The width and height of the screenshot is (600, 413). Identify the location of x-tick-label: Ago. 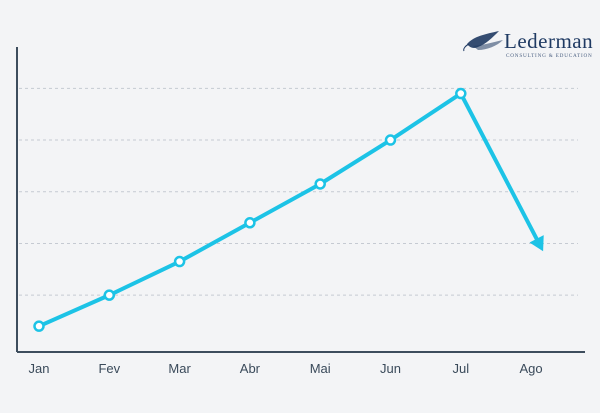
(531, 368).